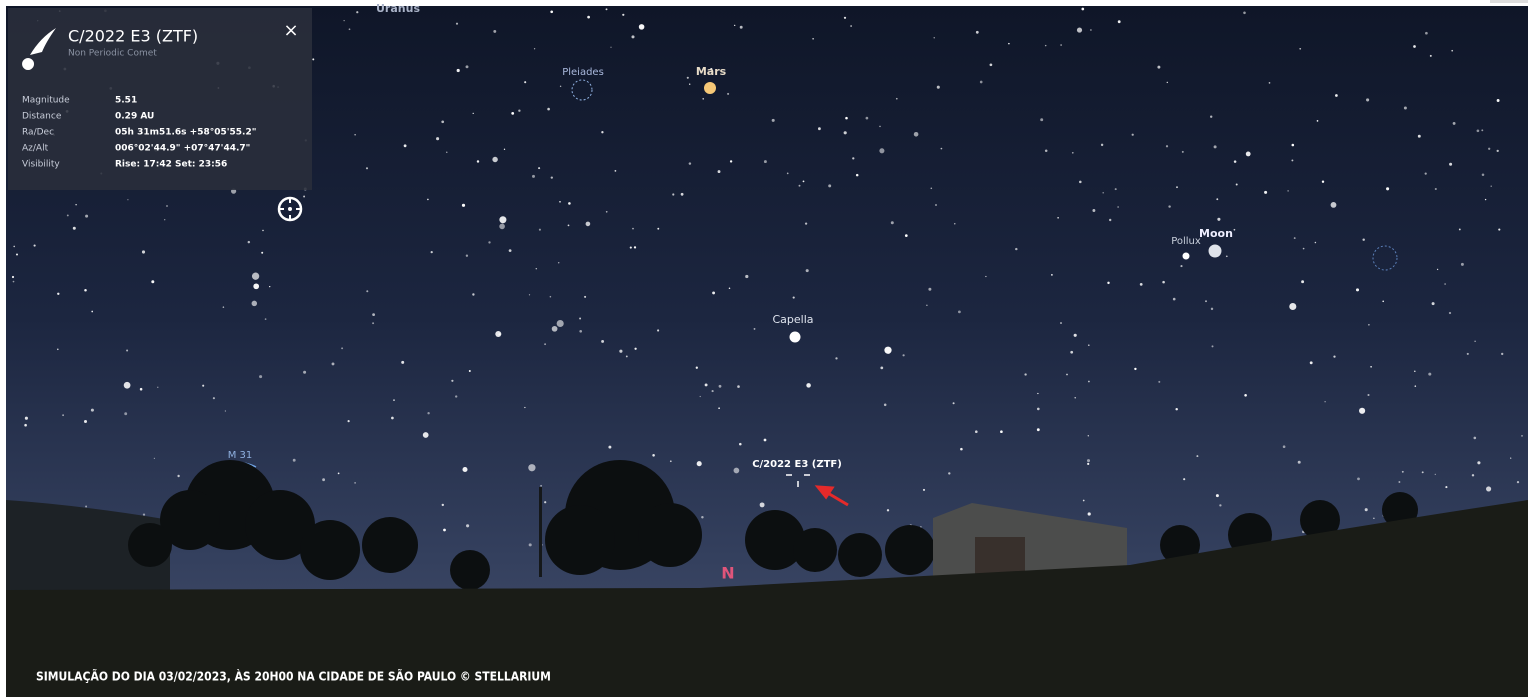 The image size is (1528, 697). What do you see at coordinates (134, 117) in the screenshot?
I see `row-value: 0.29 AU` at bounding box center [134, 117].